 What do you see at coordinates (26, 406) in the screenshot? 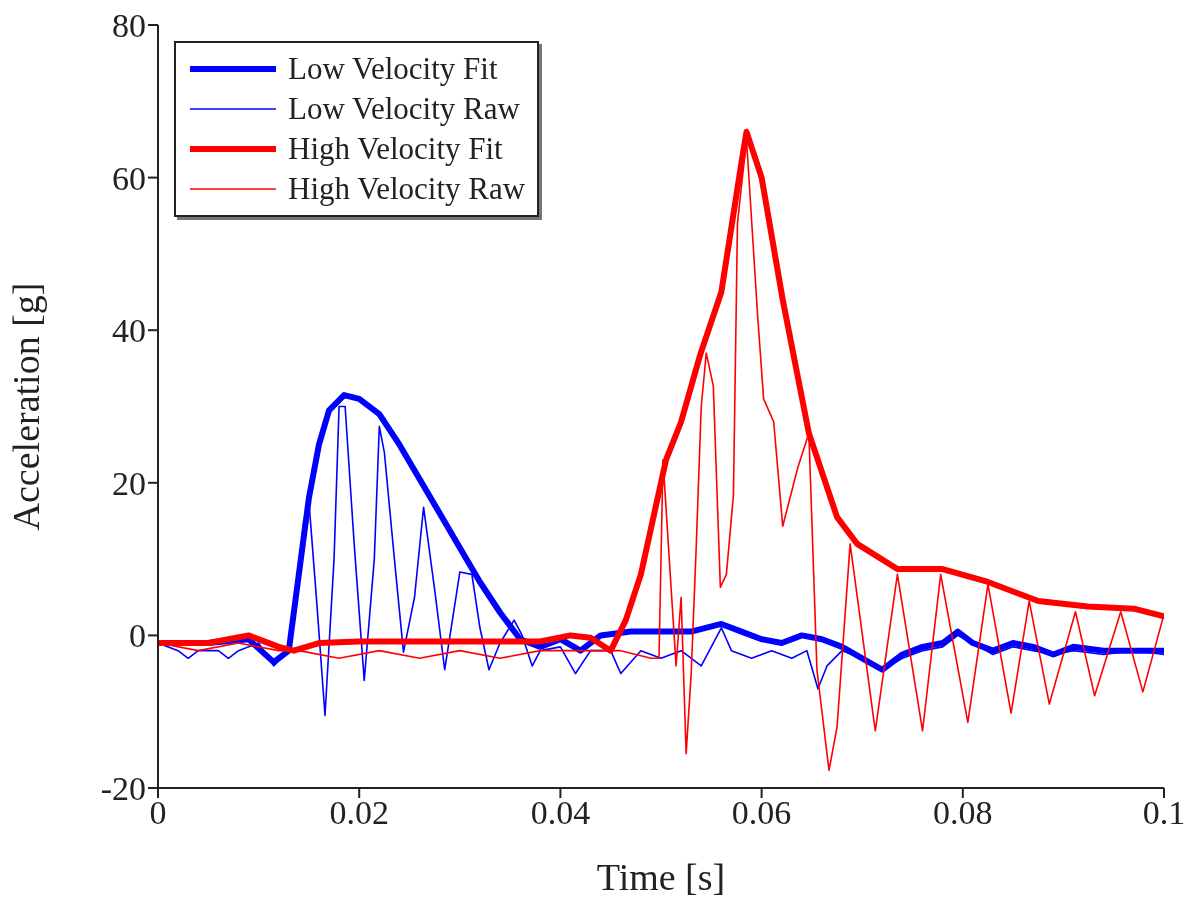
I see `y-axis-title: Acceleration [g]` at bounding box center [26, 406].